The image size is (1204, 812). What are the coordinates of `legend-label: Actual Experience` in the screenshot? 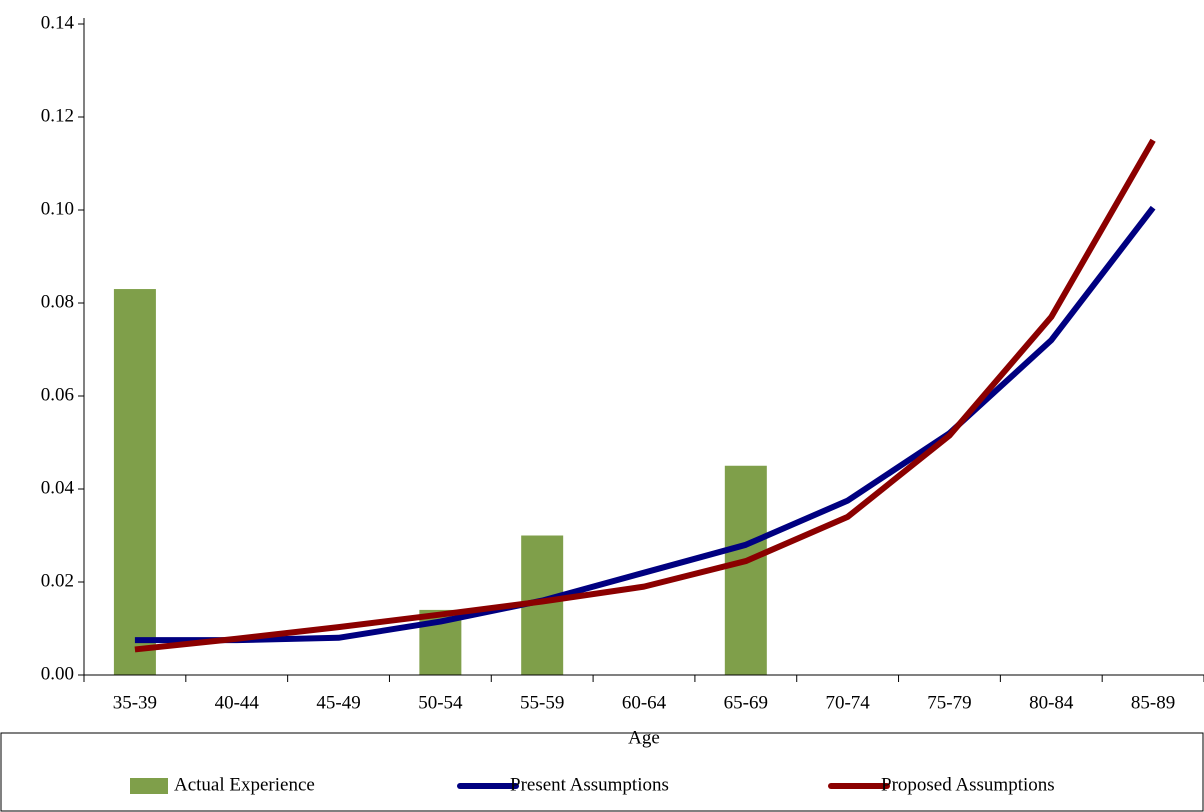 It's located at (244, 784).